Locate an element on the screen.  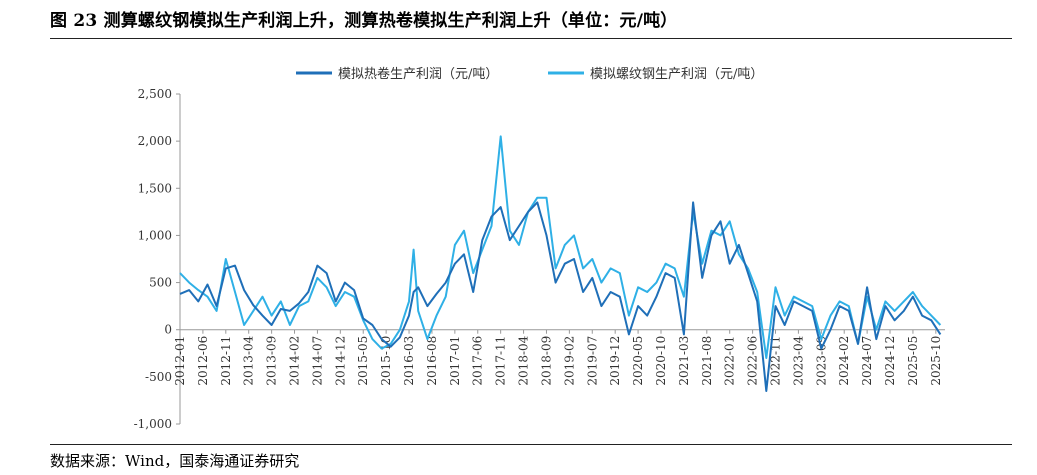
x-tick-label: 2012-06 is located at coordinates (203, 361).